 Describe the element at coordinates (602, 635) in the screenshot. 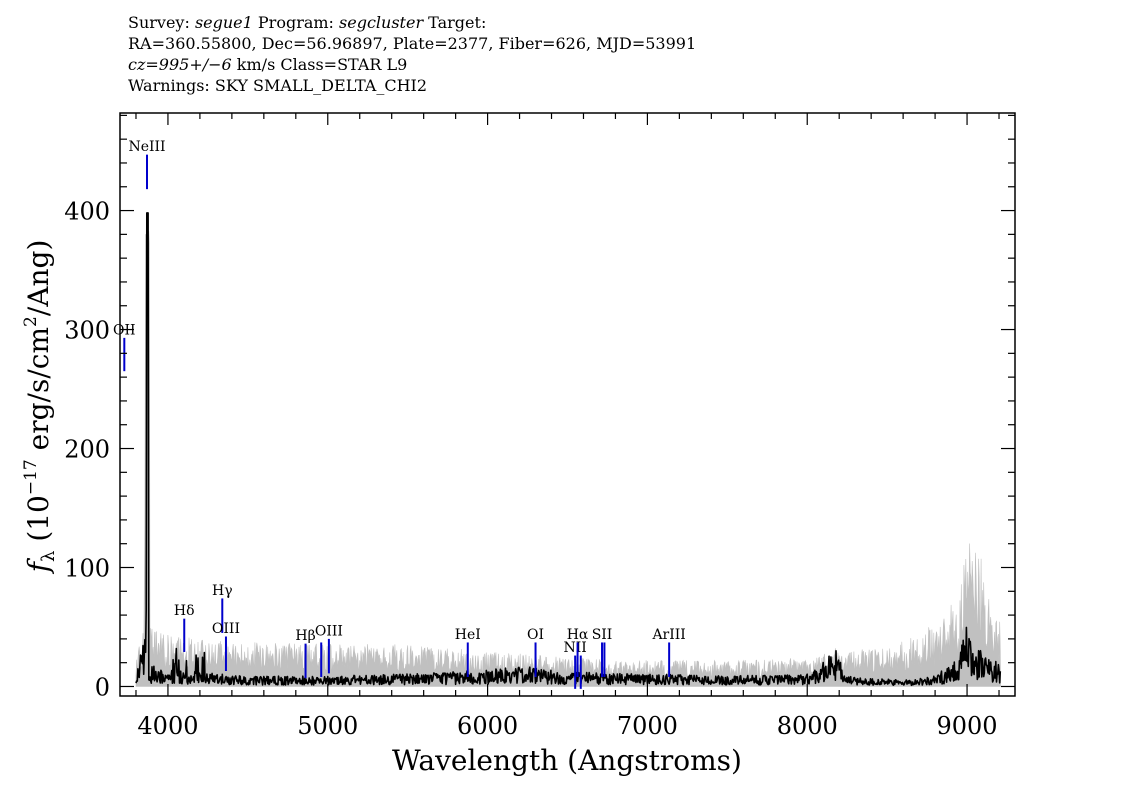

I see `line-marker-label: SII` at that location.